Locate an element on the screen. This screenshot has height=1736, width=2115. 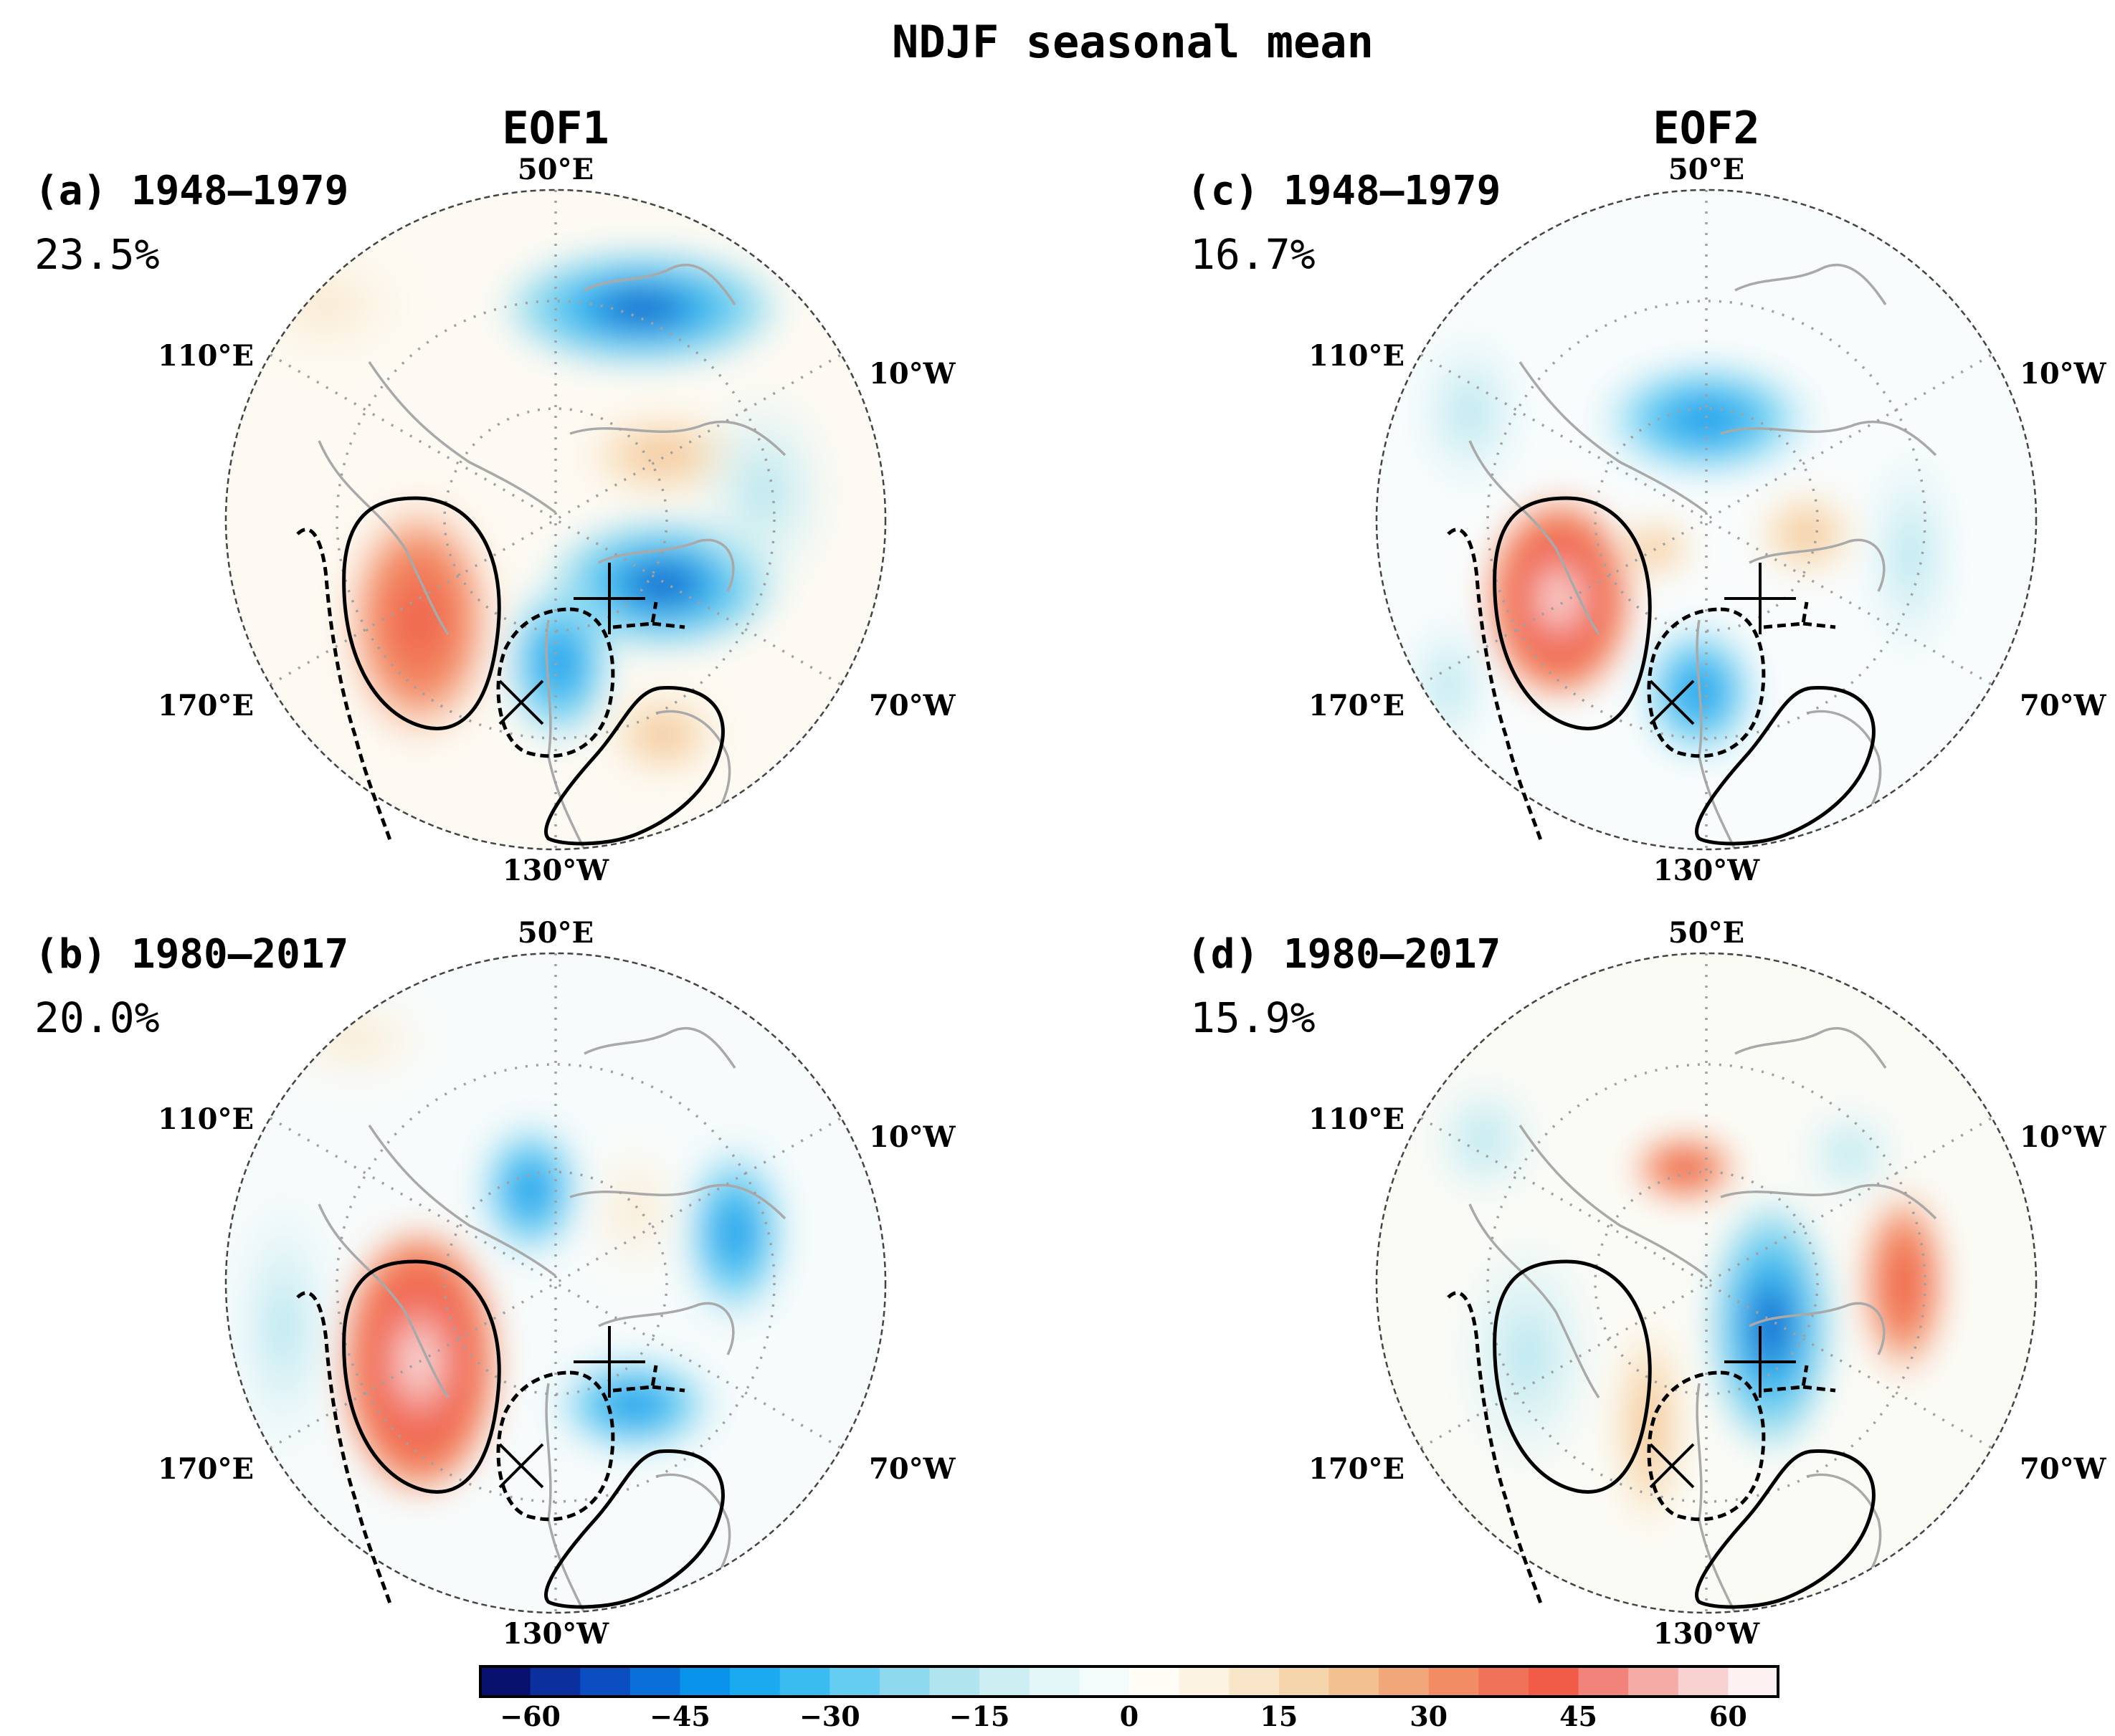
colorbar-tick-label: −30 is located at coordinates (830, 1716).